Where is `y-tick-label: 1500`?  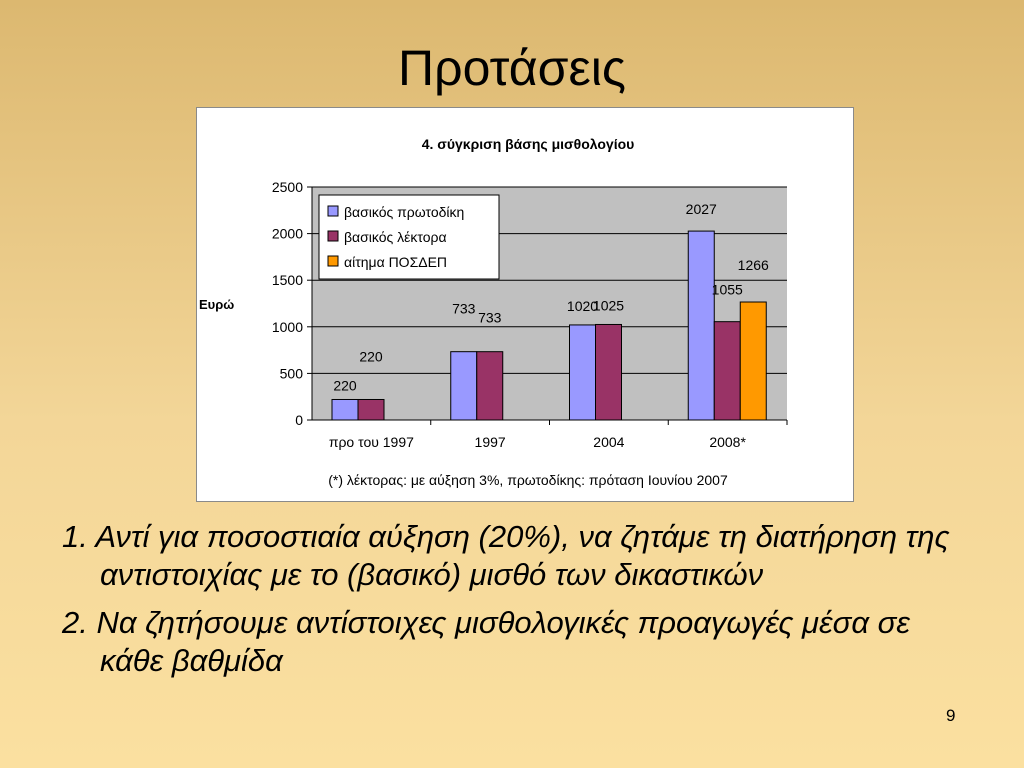 y-tick-label: 1500 is located at coordinates (287, 280).